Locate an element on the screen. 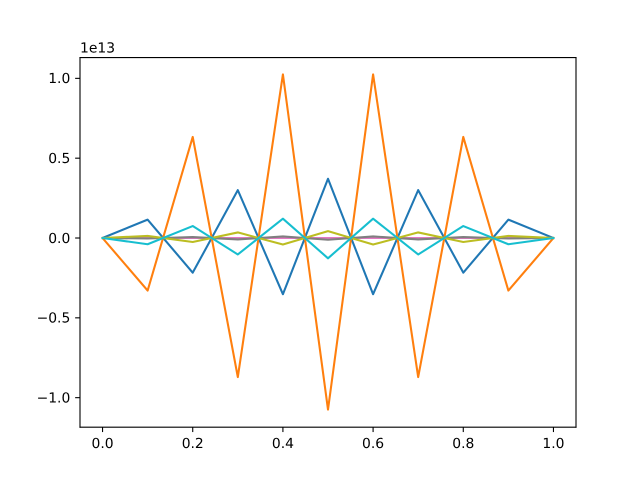  x-tick-label: 0.0 is located at coordinates (103, 444).